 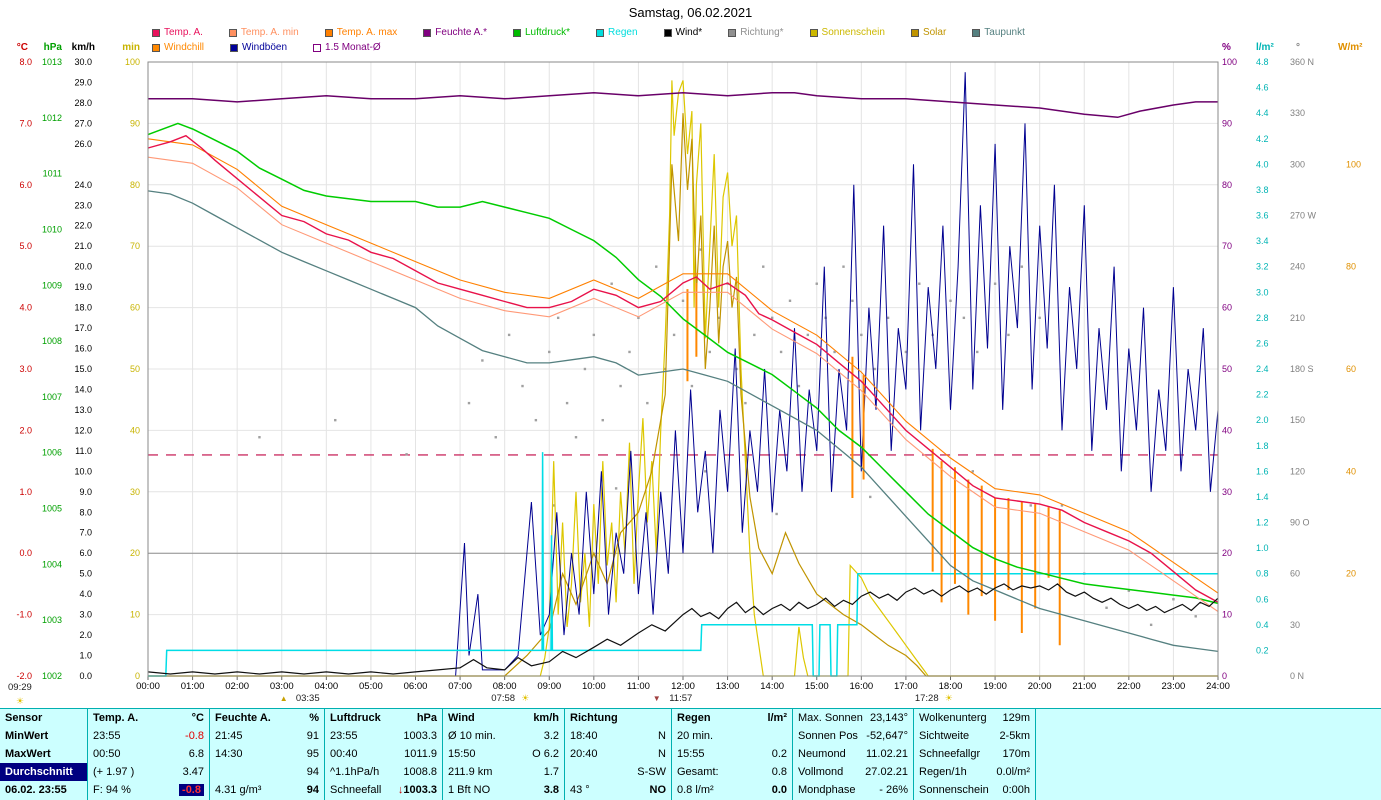 I want to click on stats-cell: F: 94 % -0.8, so click(x=148, y=790).